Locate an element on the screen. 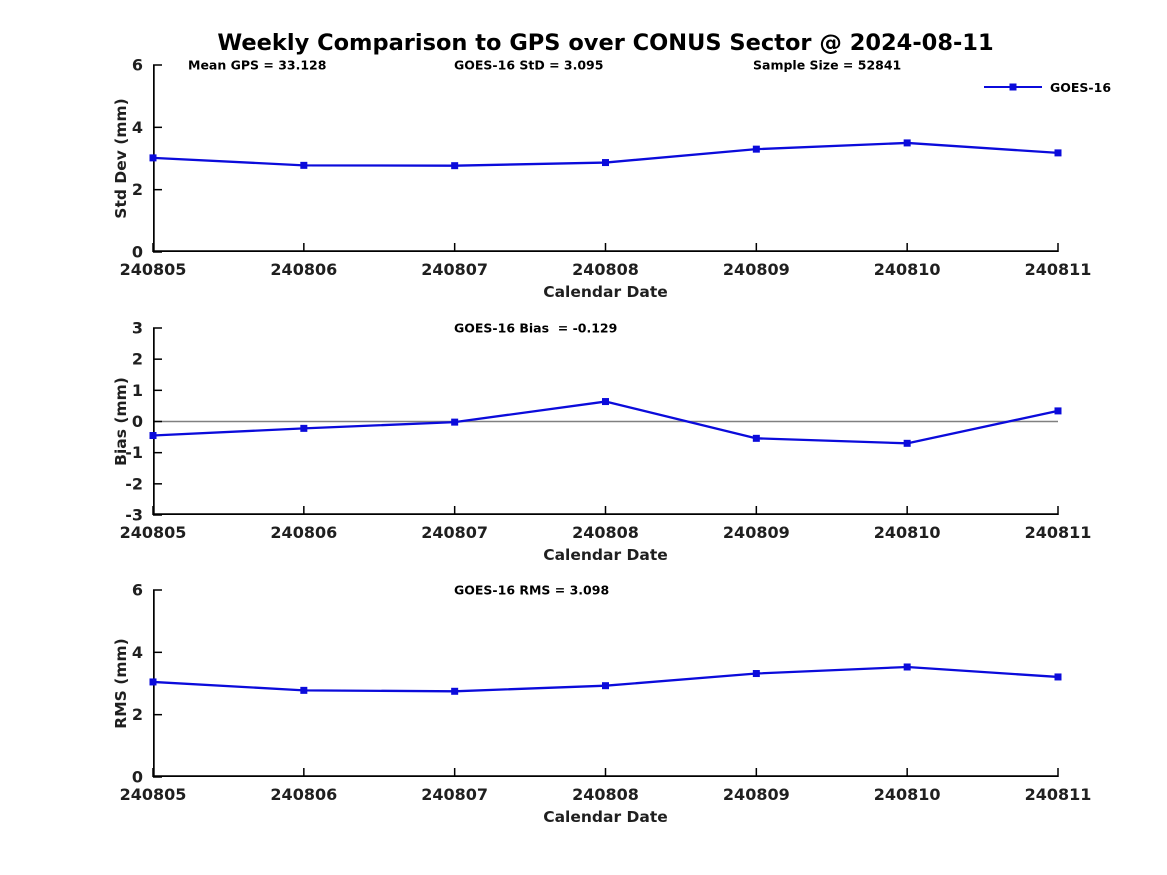 This screenshot has width=1167, height=875. legend: GOES-16 is located at coordinates (1048, 87).